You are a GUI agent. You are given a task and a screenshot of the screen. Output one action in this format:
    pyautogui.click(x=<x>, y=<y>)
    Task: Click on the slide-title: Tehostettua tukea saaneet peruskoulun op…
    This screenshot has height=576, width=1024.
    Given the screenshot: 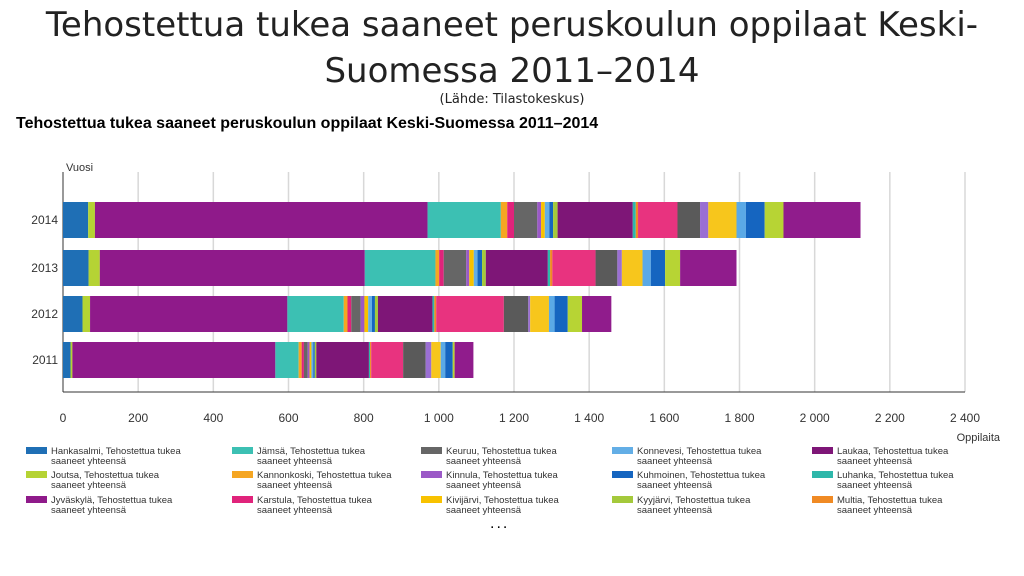 What is the action you would take?
    pyautogui.click(x=512, y=48)
    